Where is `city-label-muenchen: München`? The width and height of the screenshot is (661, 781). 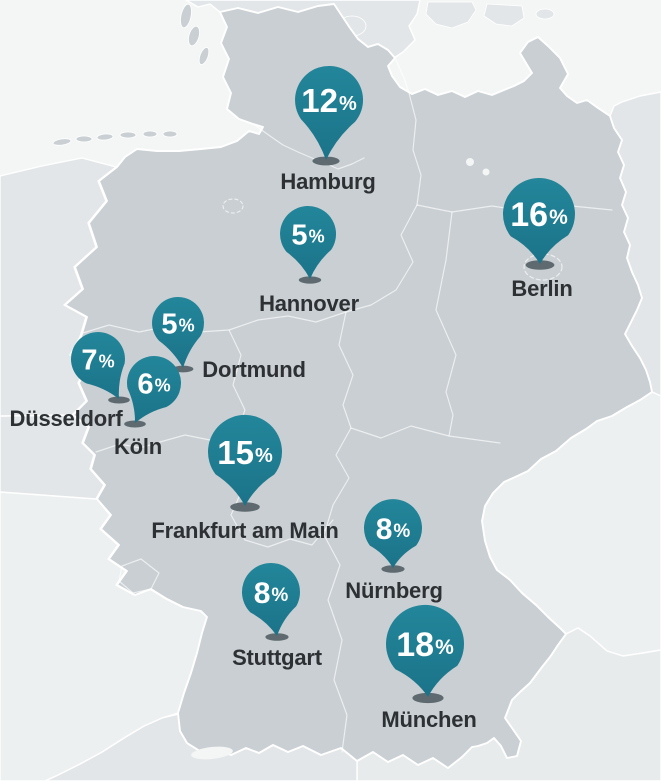
city-label-muenchen: München is located at coordinates (428, 719).